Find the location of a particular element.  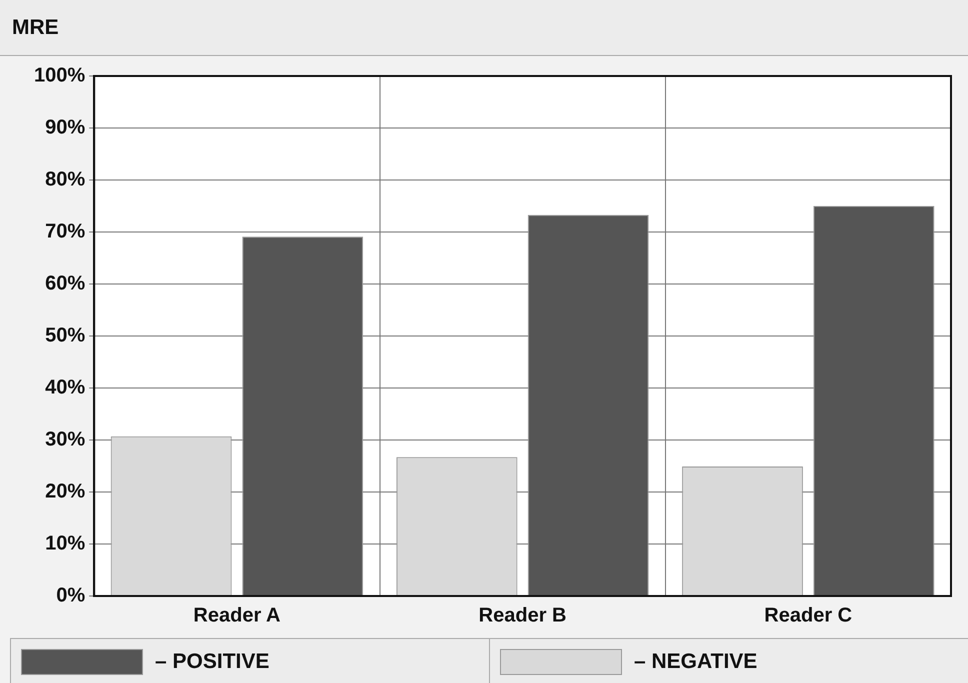

y-tick-label: 40% is located at coordinates (65, 387).